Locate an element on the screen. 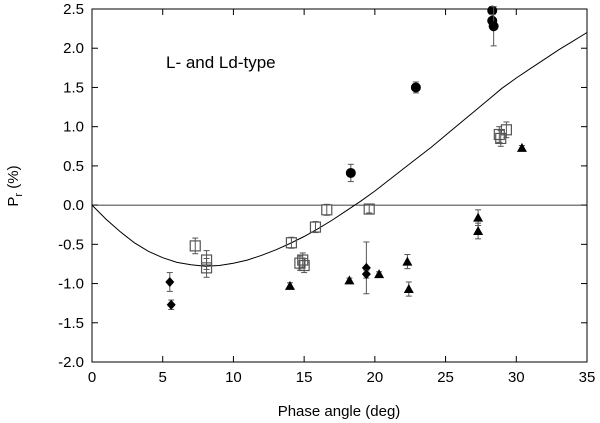  plot-annotation: L- and Ld-type is located at coordinates (221, 62).